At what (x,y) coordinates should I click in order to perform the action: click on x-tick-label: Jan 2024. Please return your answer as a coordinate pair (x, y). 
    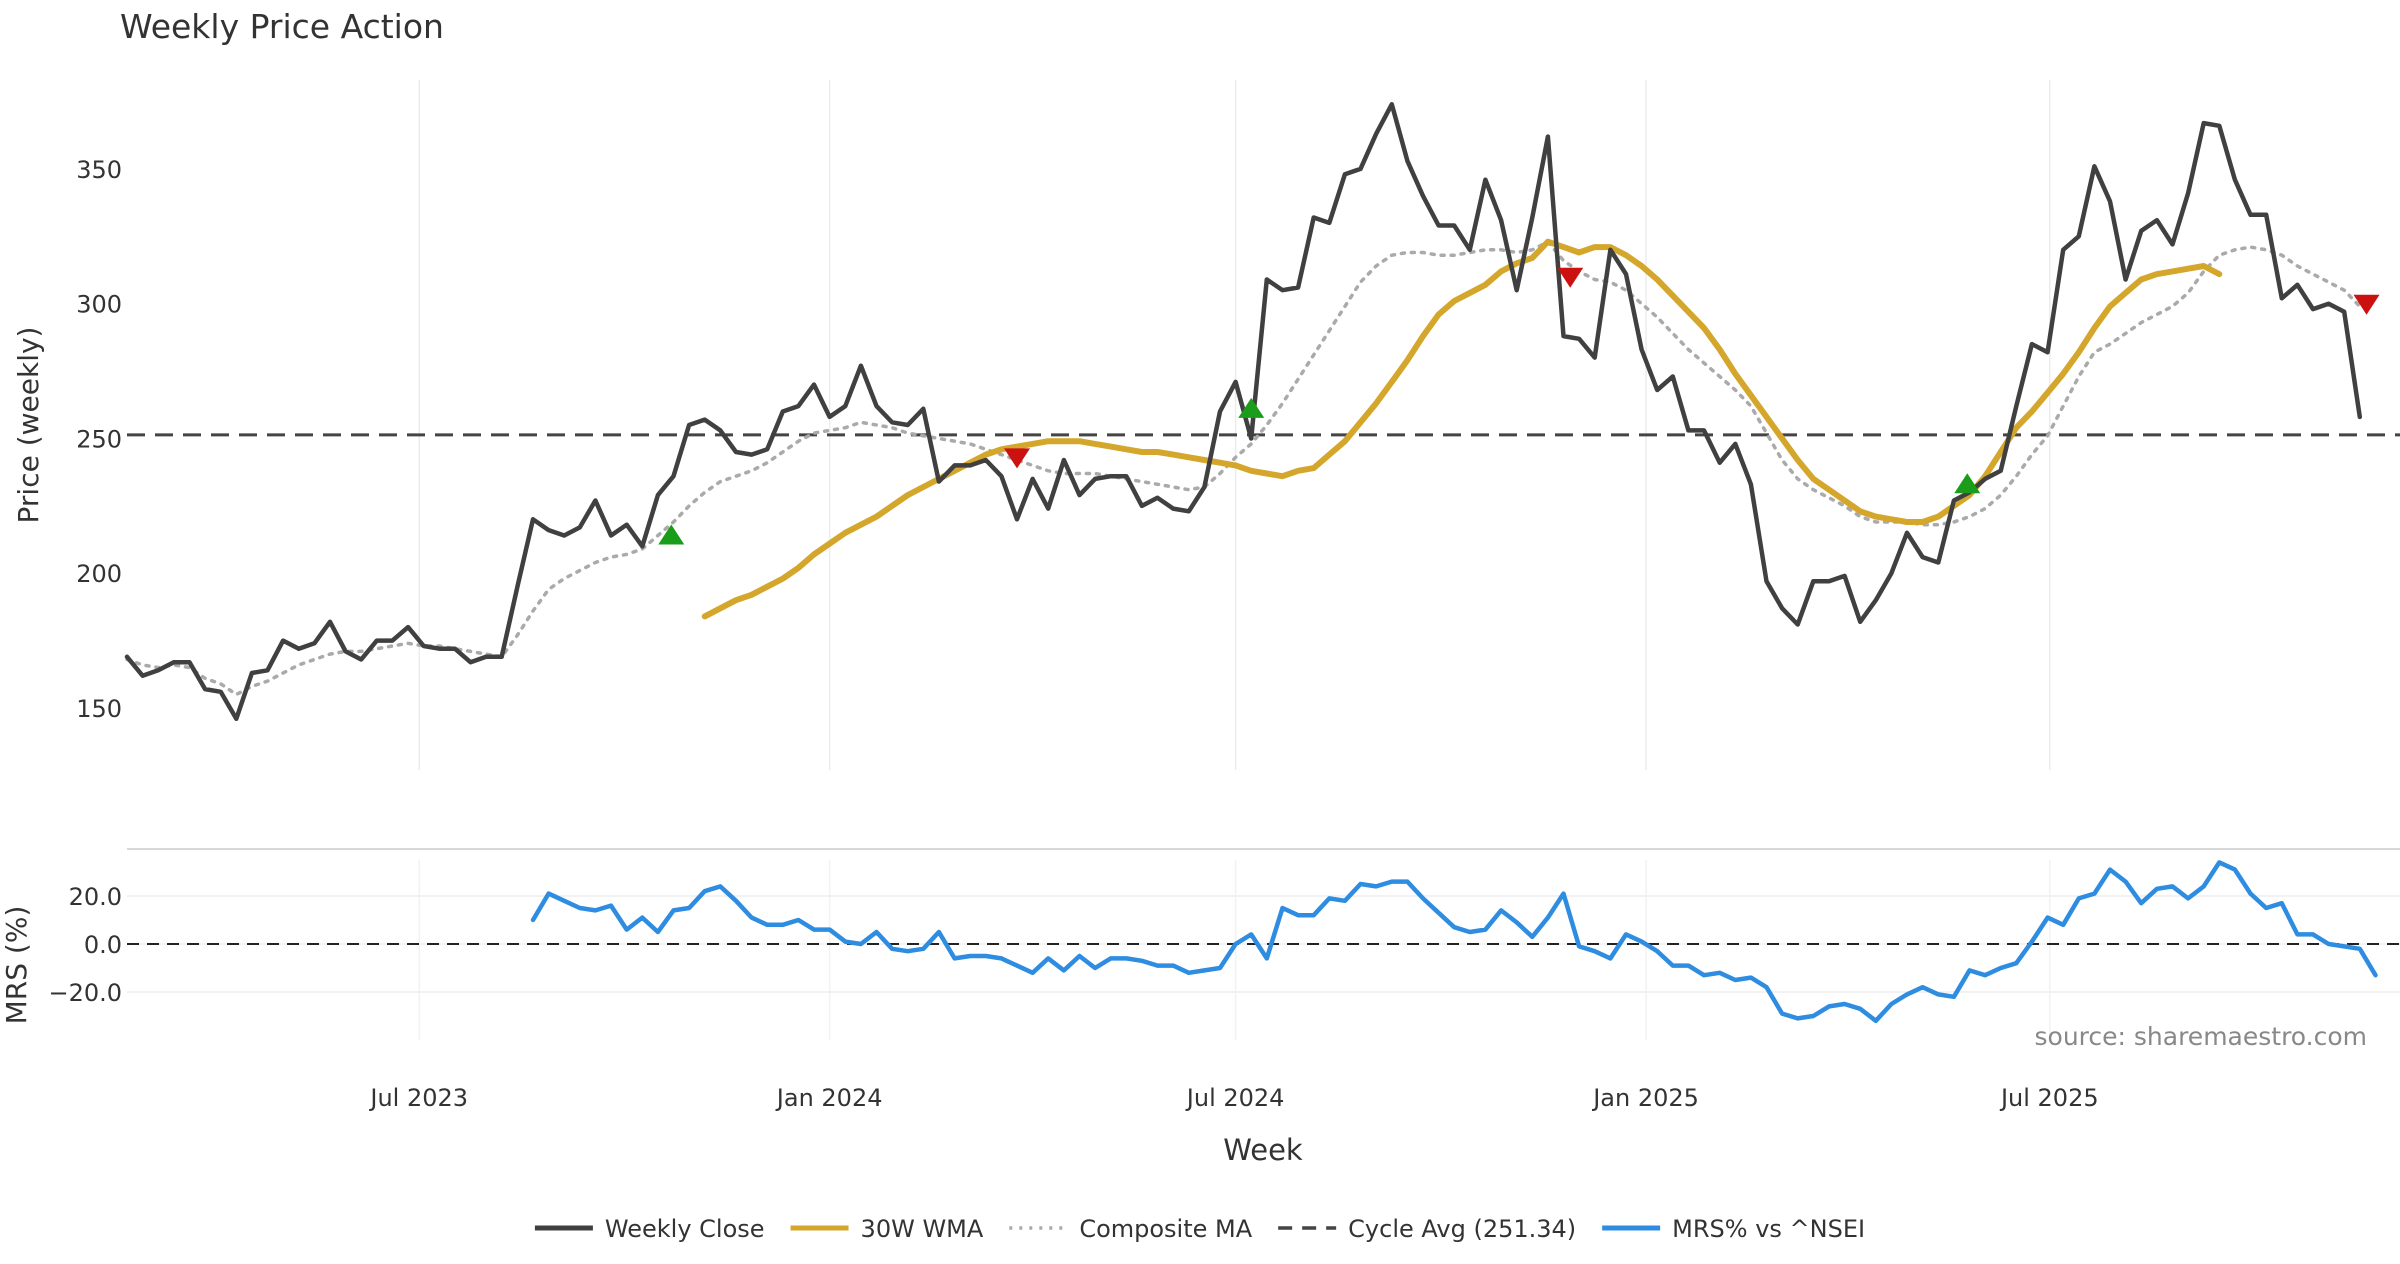
    Looking at the image, I should click on (829, 1098).